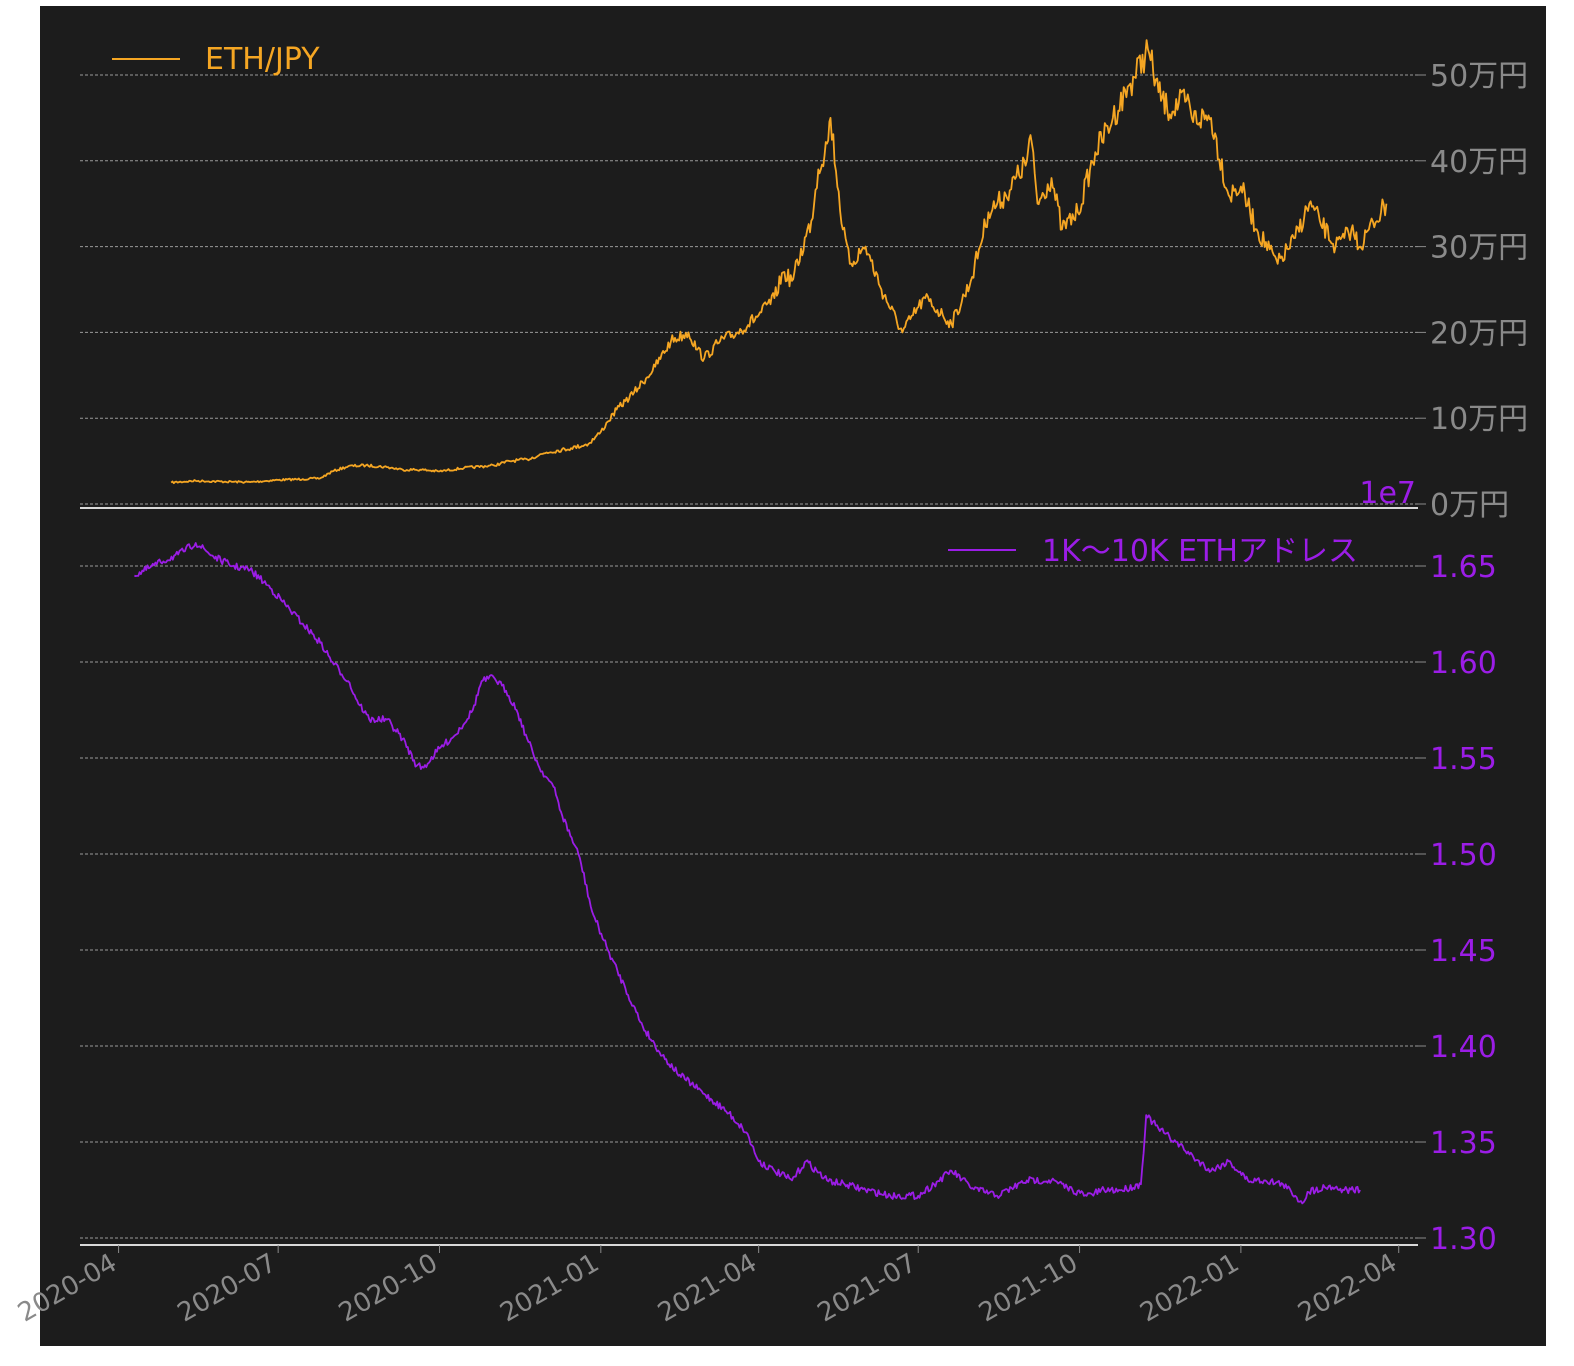 This screenshot has width=1574, height=1366. I want to click on y-tick-label-bottom: 1.60, so click(1463, 663).